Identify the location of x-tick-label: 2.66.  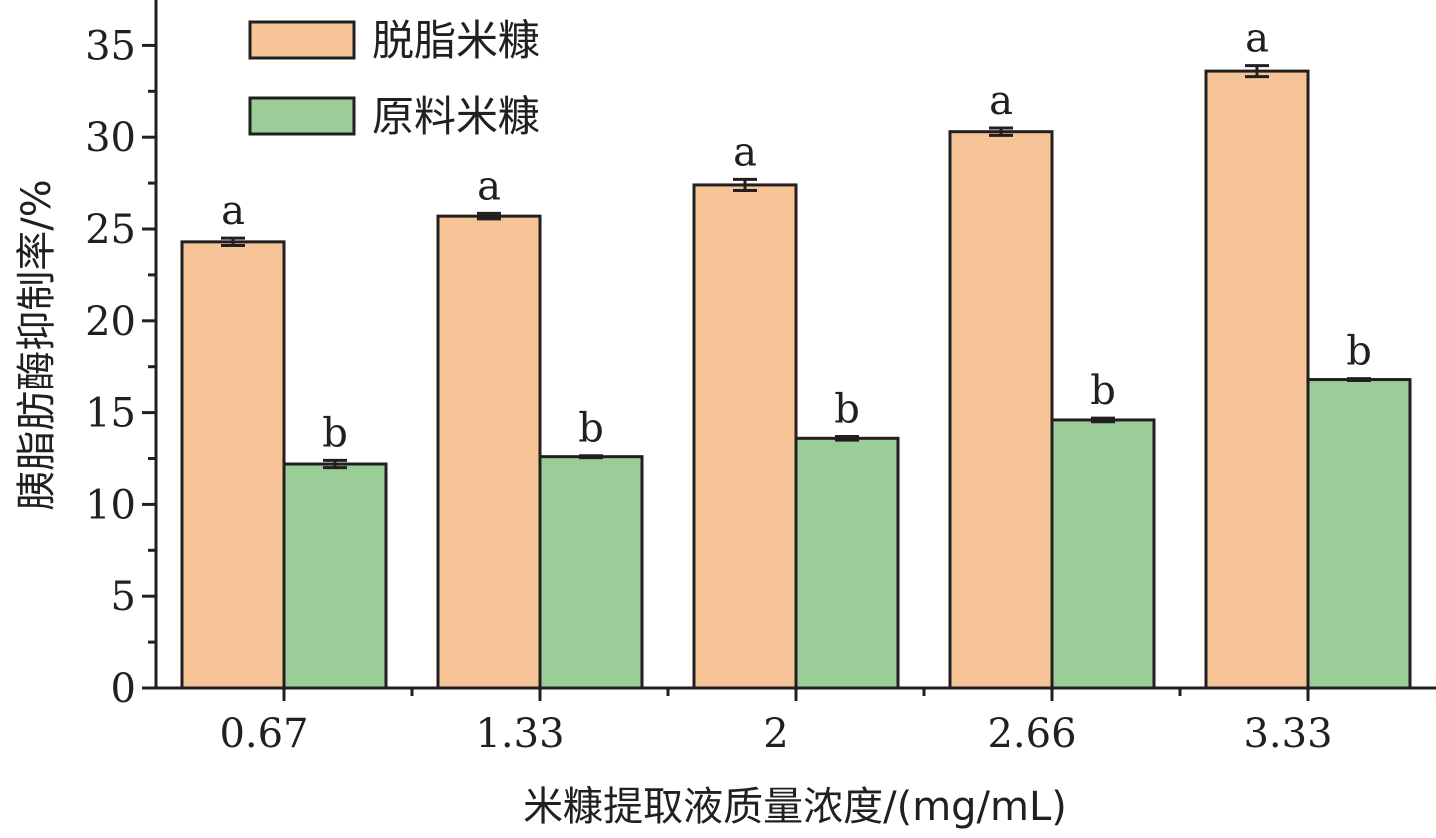
(1031, 734).